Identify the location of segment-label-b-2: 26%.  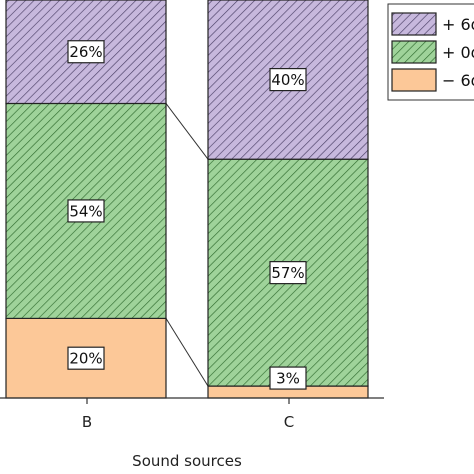
(86, 52).